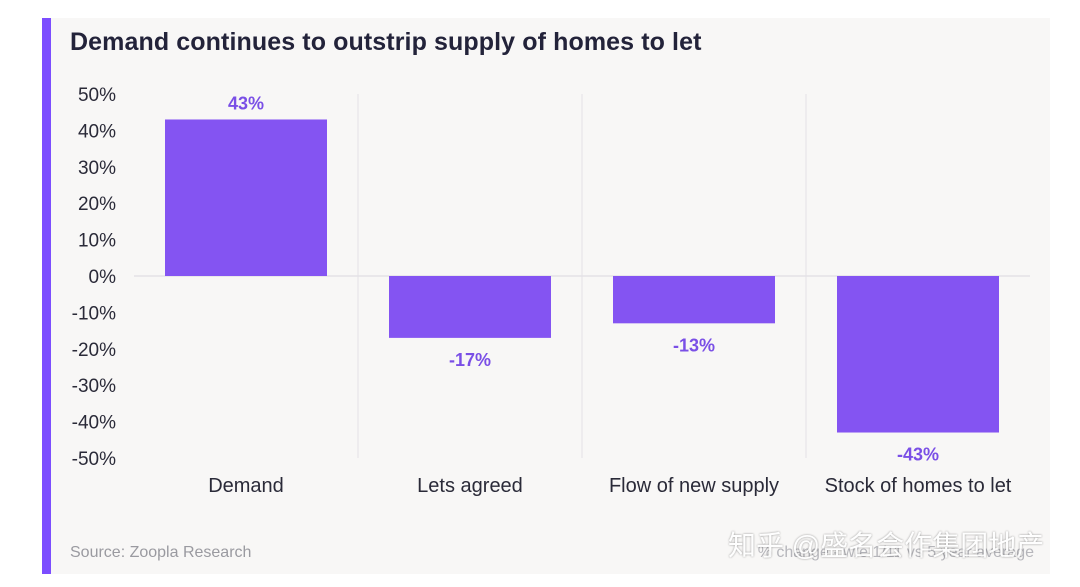 This screenshot has width=1080, height=587. I want to click on y-tick-label: 40%, so click(97, 131).